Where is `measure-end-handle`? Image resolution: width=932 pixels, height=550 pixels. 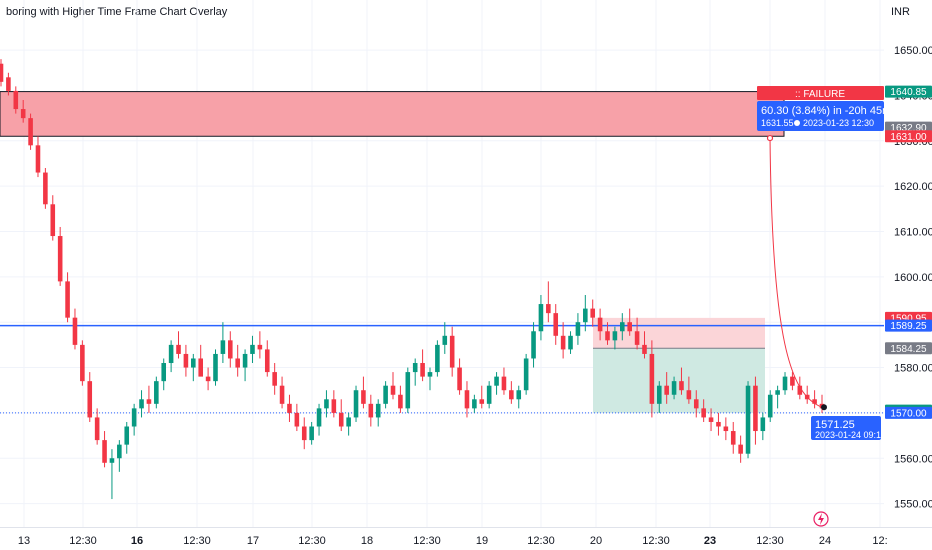
measure-end-handle is located at coordinates (824, 407).